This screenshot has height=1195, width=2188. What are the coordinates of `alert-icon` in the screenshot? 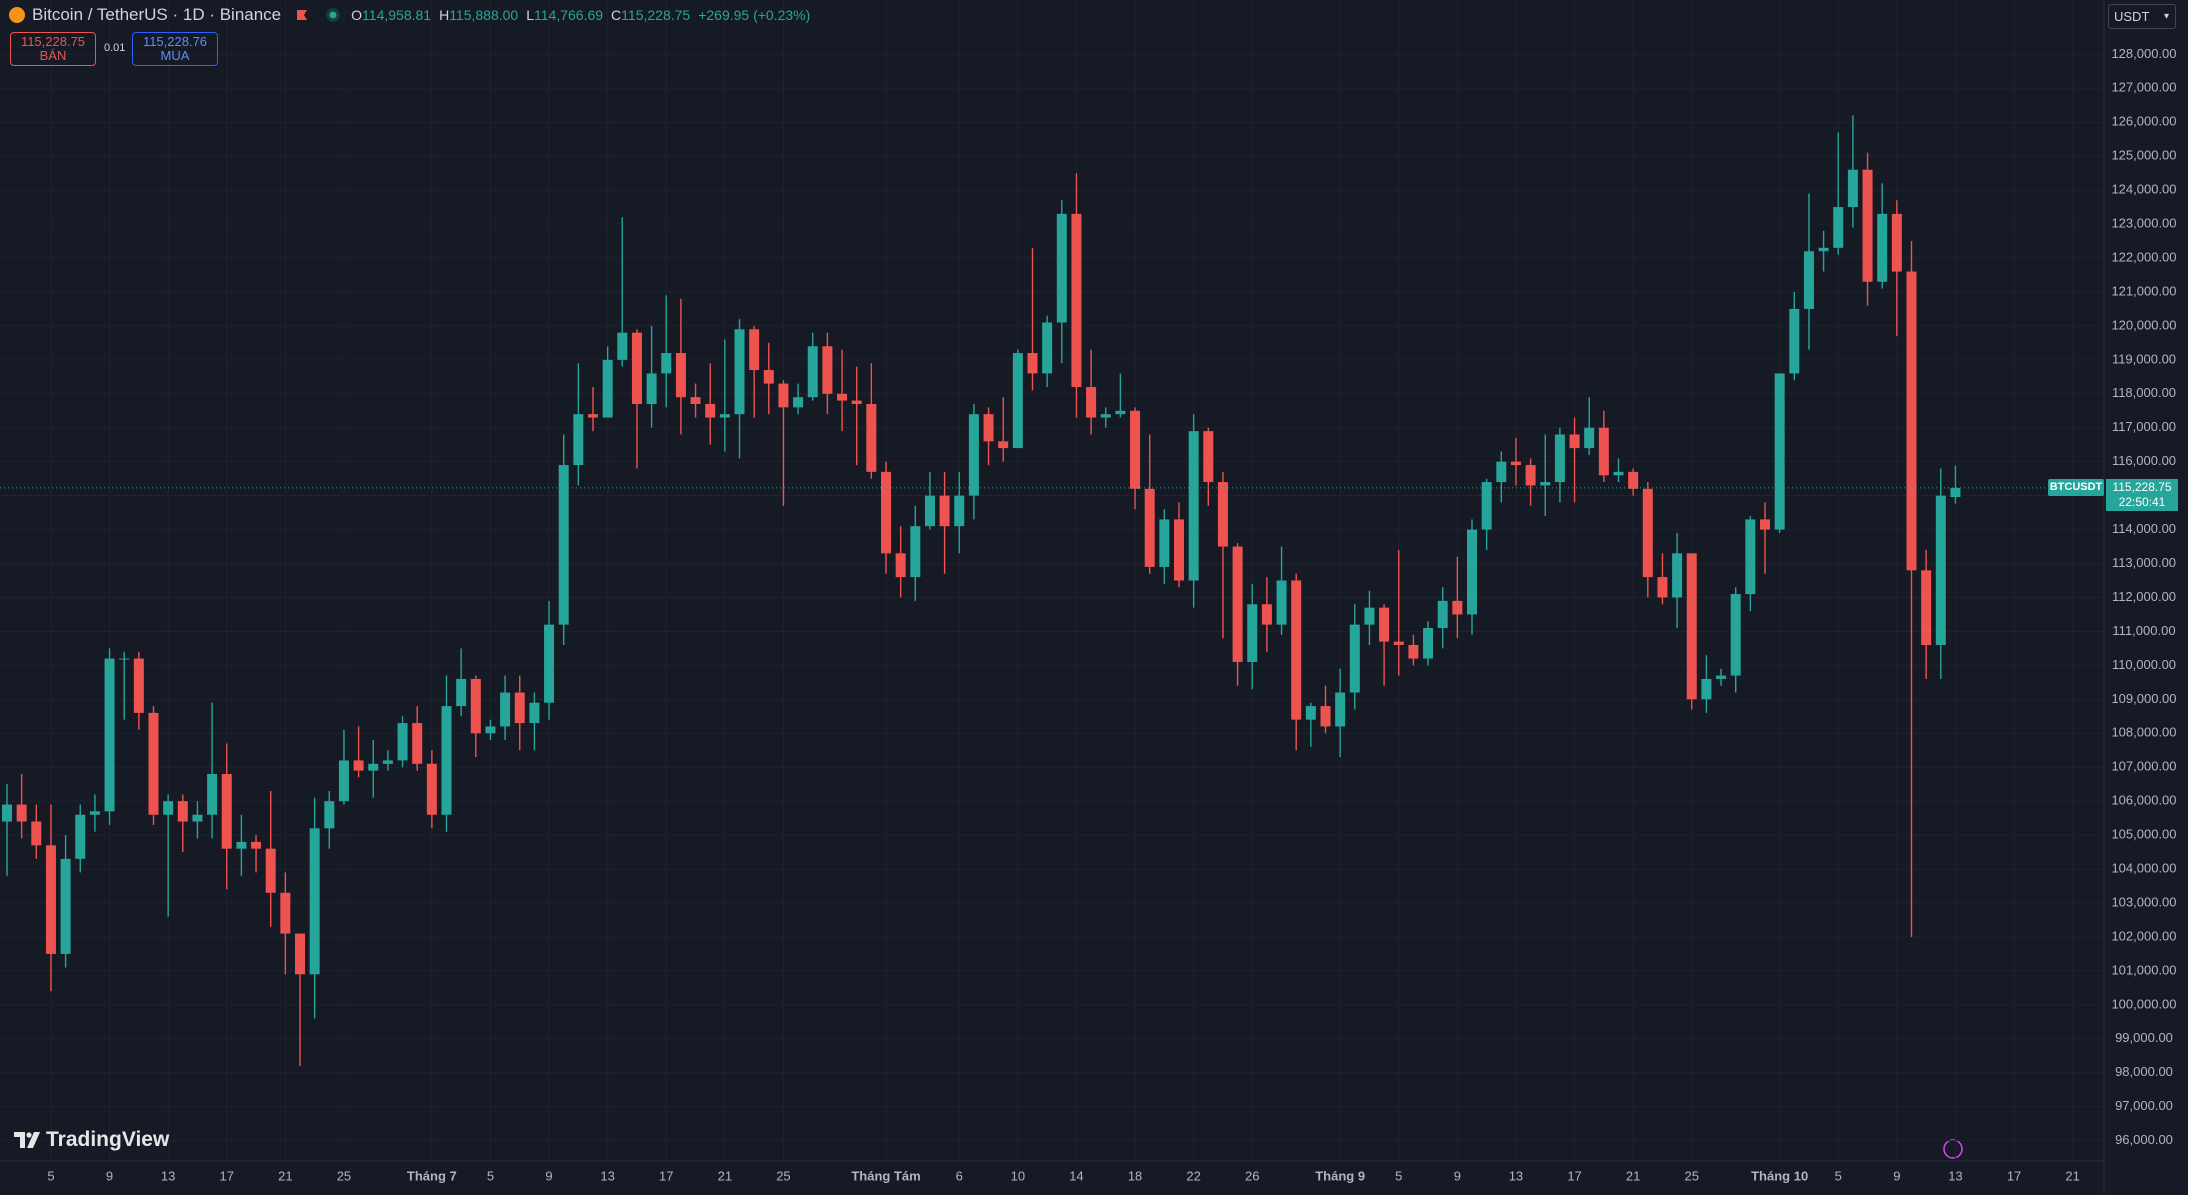 It's located at (1953, 1149).